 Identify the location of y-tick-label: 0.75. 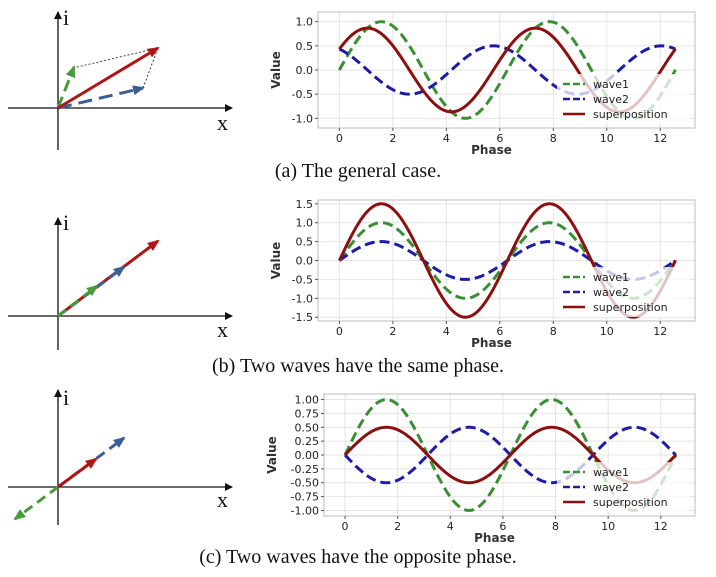
(307, 413).